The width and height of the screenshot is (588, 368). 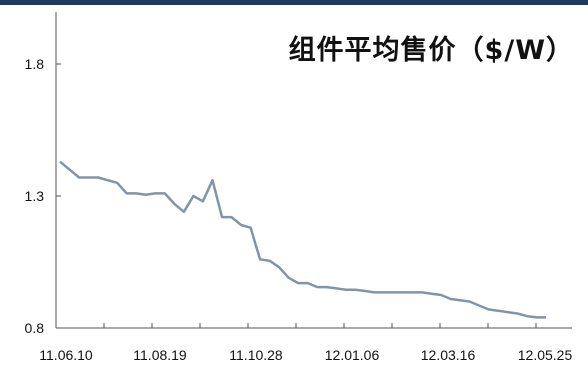 What do you see at coordinates (66, 355) in the screenshot?
I see `x-tick-label: 11.06.10` at bounding box center [66, 355].